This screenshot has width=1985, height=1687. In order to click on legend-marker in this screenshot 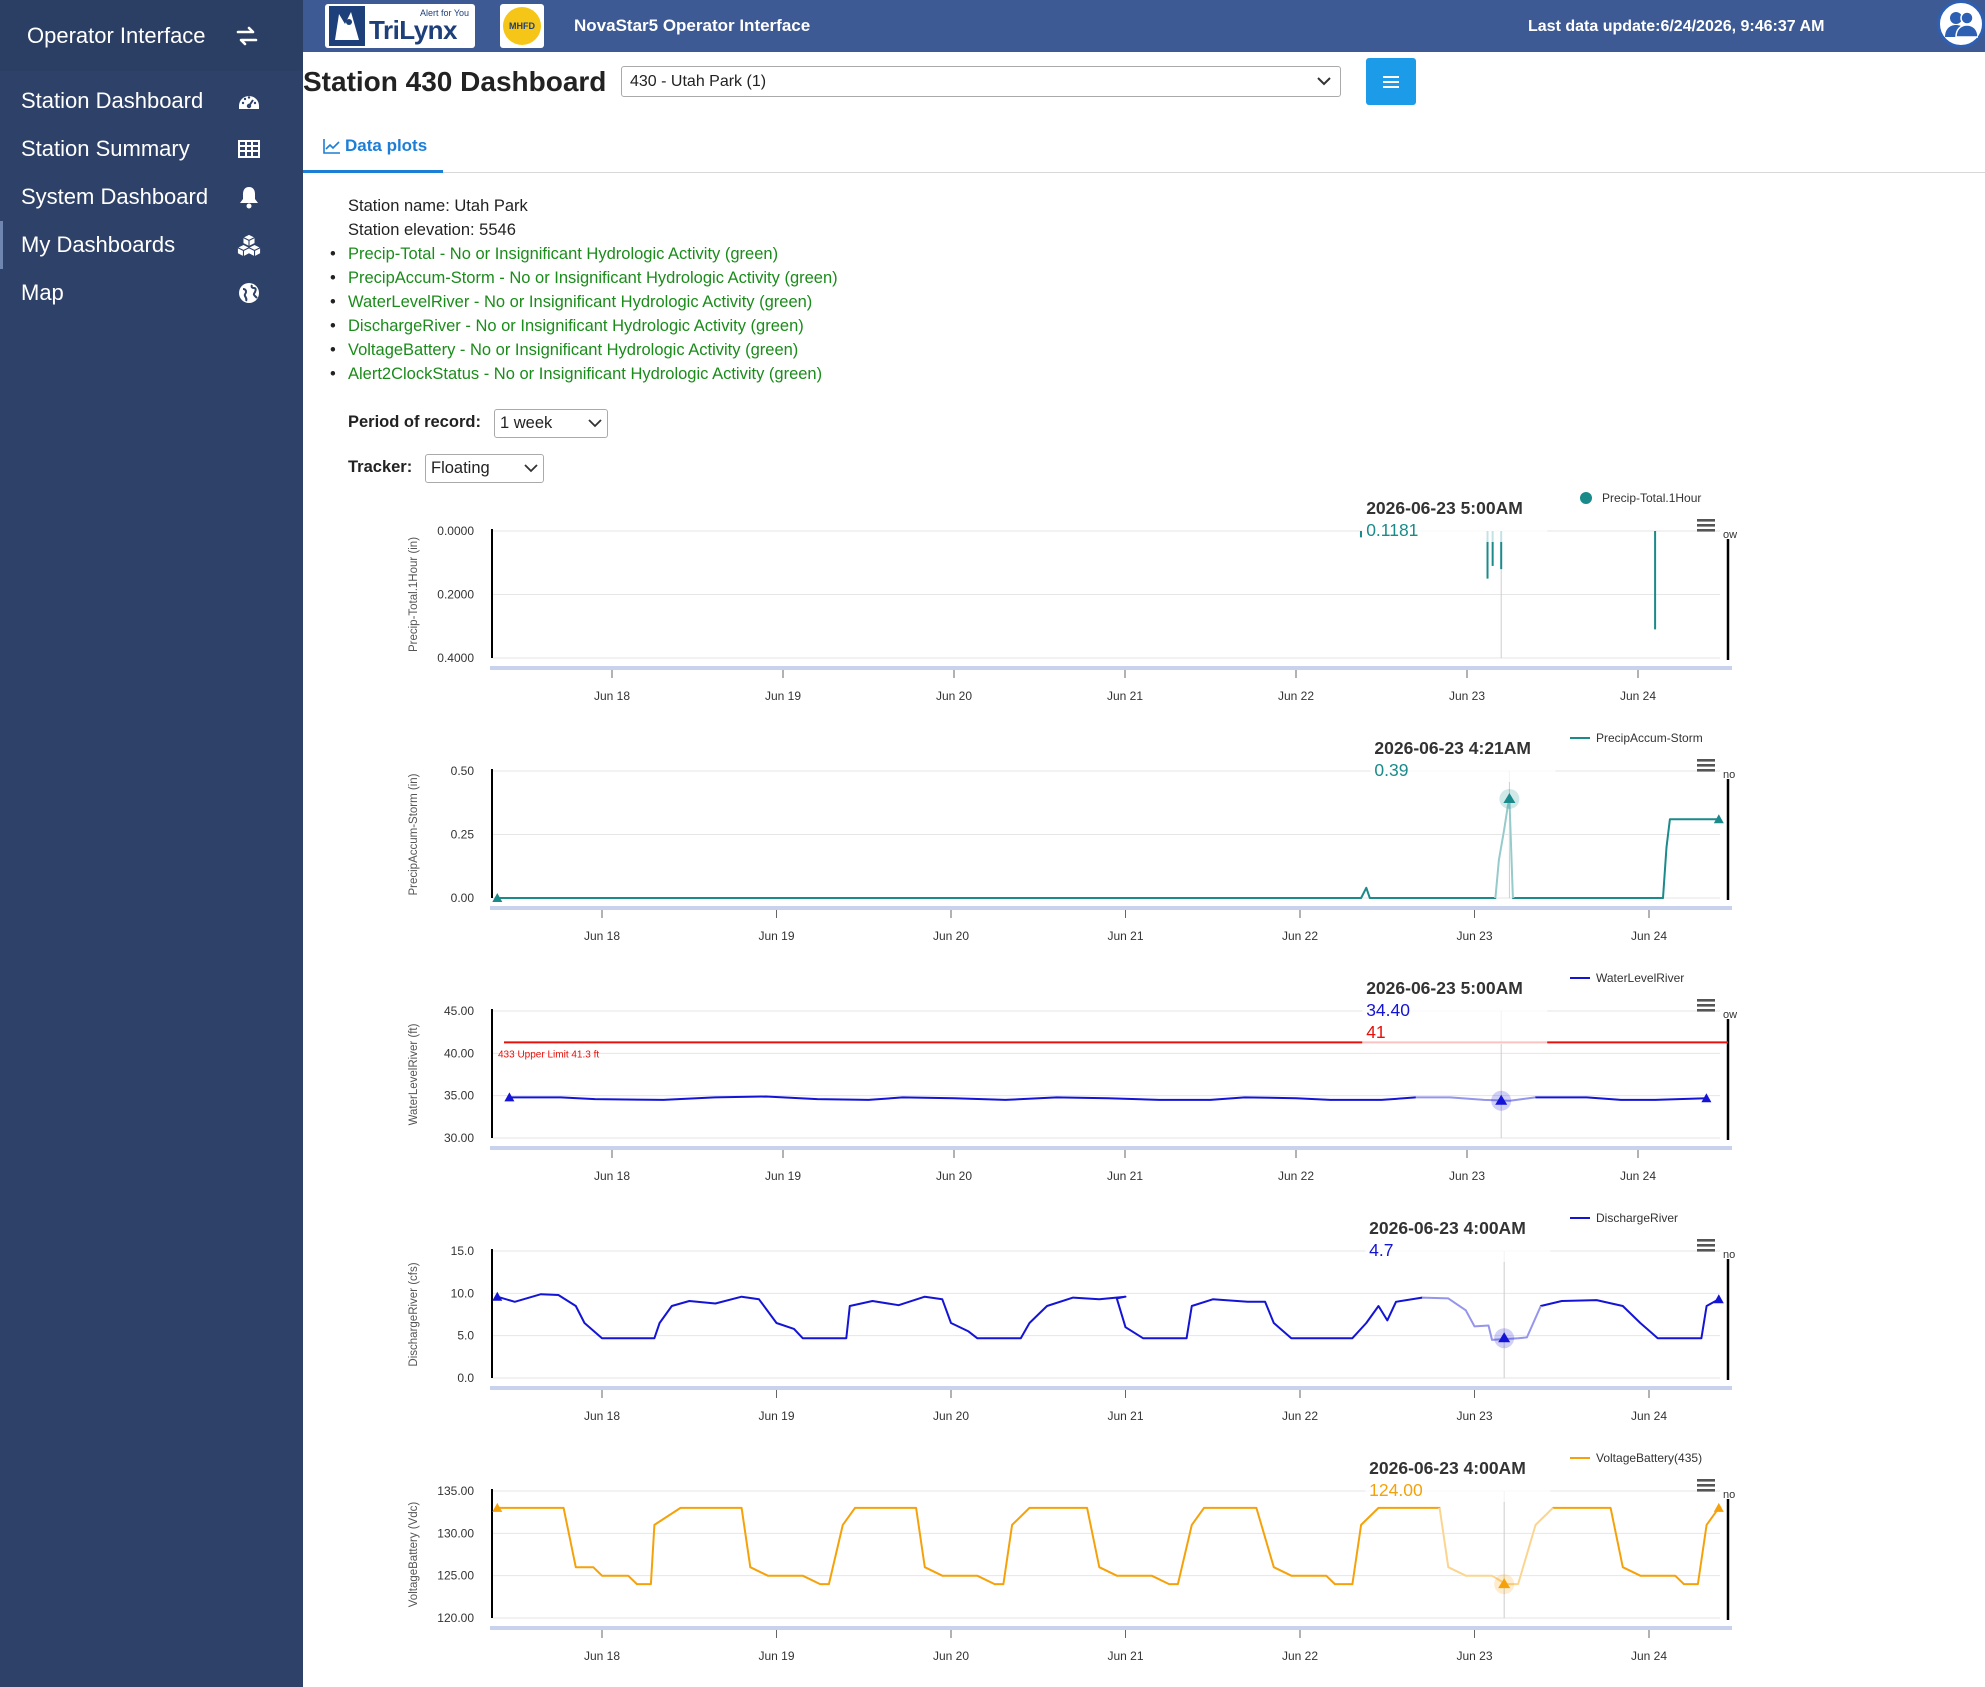, I will do `click(1586, 498)`.